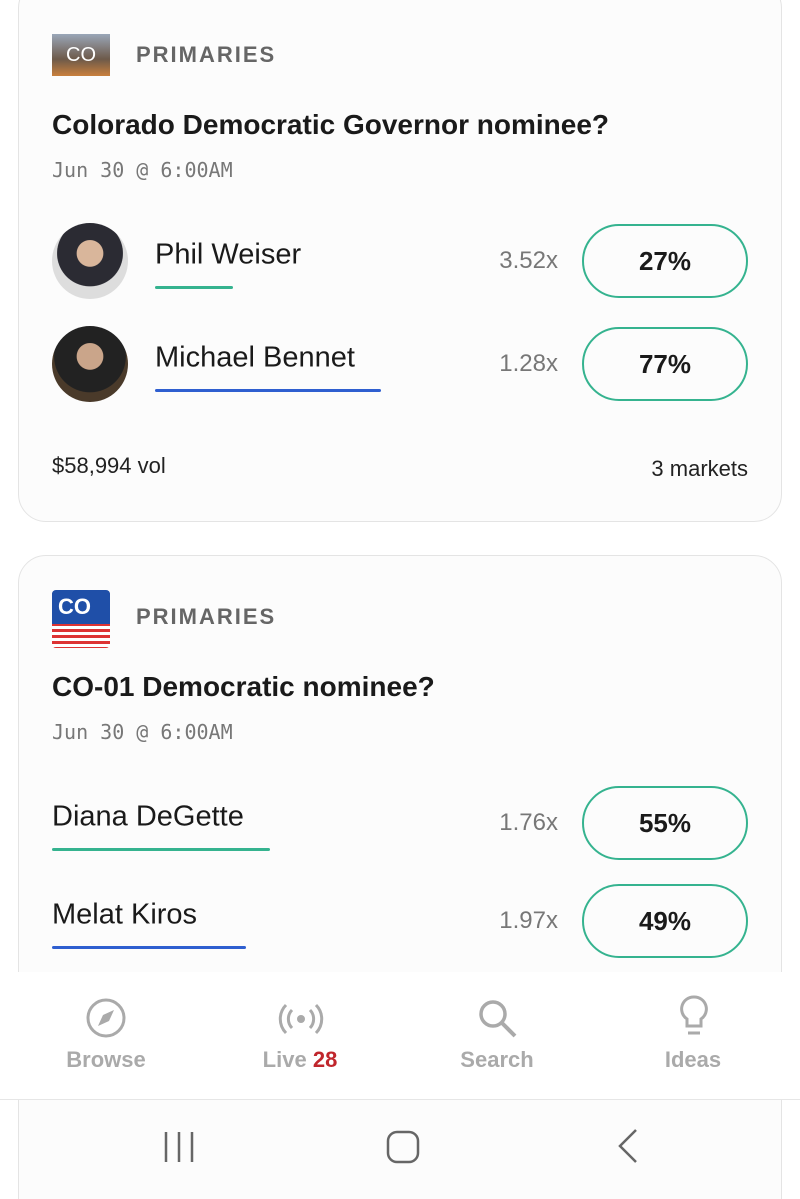 The height and width of the screenshot is (1199, 800). I want to click on market-title: Colorado Democratic Governor nominee?, so click(330, 124).